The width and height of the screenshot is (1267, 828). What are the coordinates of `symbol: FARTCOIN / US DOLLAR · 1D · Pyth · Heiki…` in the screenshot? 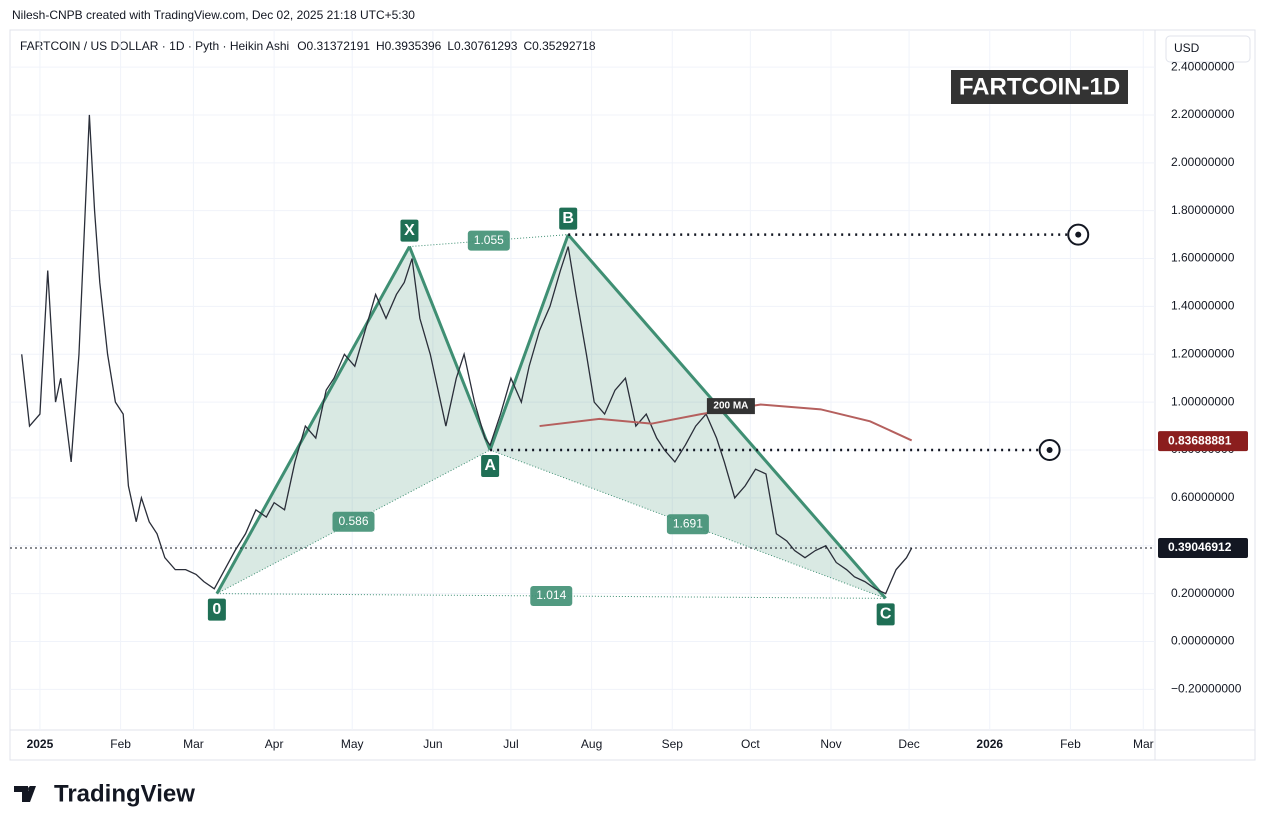 It's located at (154, 46).